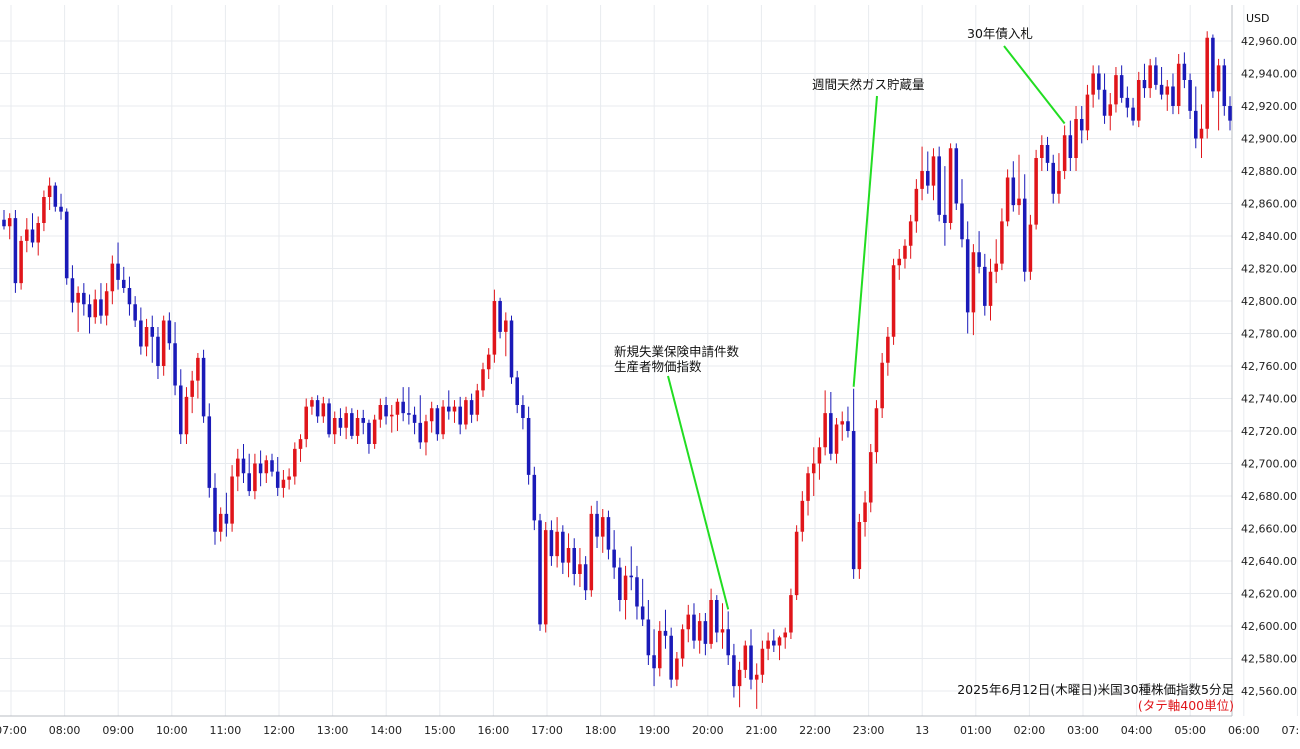  Describe the element at coordinates (440, 730) in the screenshot. I see `x-tick-label: 15:00` at that location.